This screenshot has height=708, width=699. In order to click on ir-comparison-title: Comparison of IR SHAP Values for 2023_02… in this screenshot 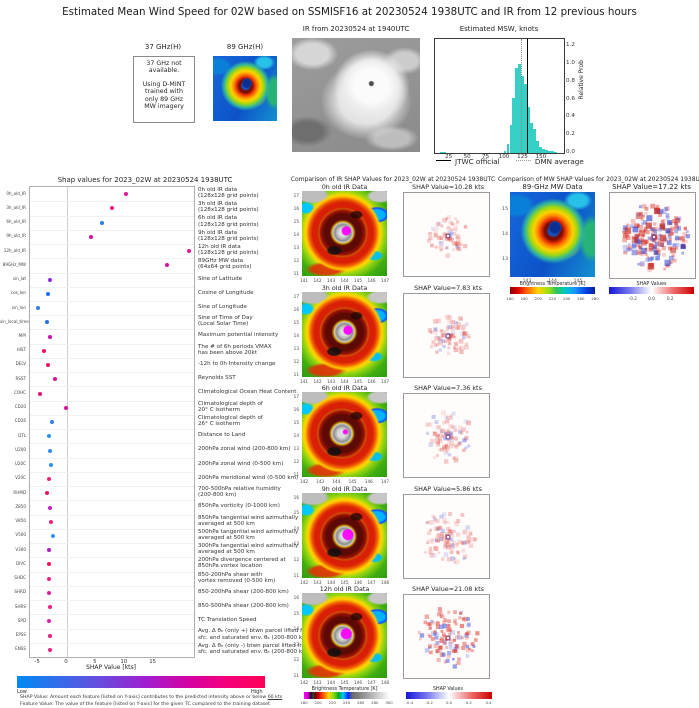, I will do `click(393, 179)`.